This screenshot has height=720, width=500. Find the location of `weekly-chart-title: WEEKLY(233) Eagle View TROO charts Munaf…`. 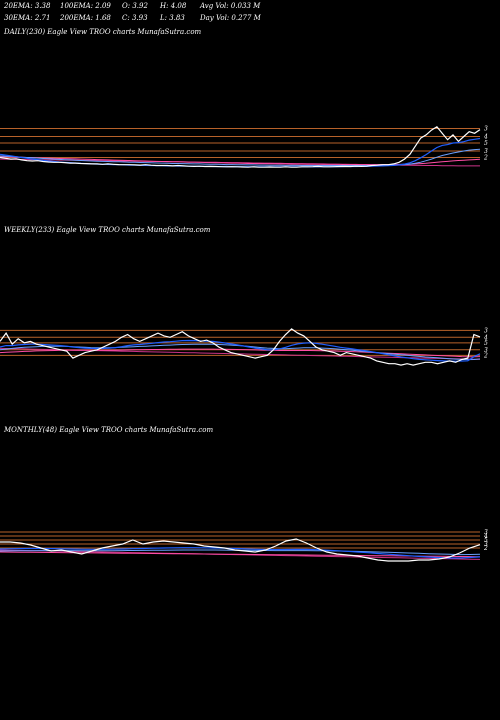

weekly-chart-title: WEEKLY(233) Eagle View TROO charts Munaf… is located at coordinates (107, 230).